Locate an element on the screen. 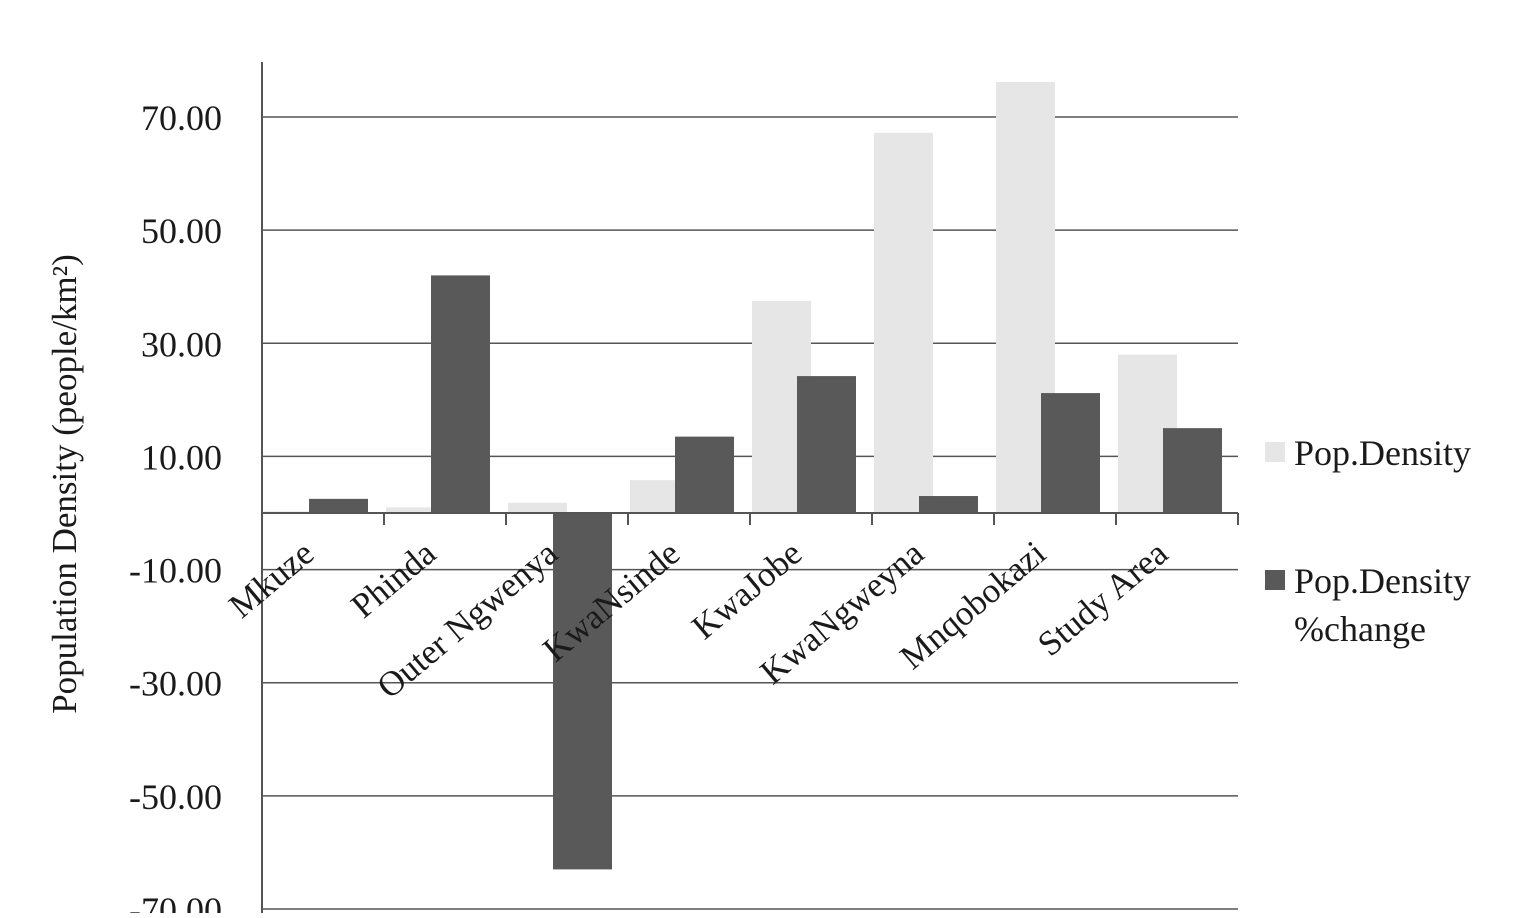 This screenshot has height=918, width=1536. y-tick-label: -10.00 is located at coordinates (175, 571).